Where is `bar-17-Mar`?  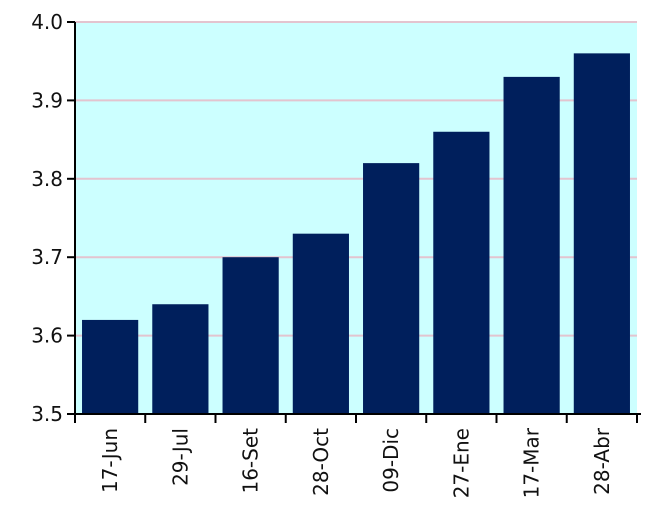
bar-17-Mar is located at coordinates (531, 245).